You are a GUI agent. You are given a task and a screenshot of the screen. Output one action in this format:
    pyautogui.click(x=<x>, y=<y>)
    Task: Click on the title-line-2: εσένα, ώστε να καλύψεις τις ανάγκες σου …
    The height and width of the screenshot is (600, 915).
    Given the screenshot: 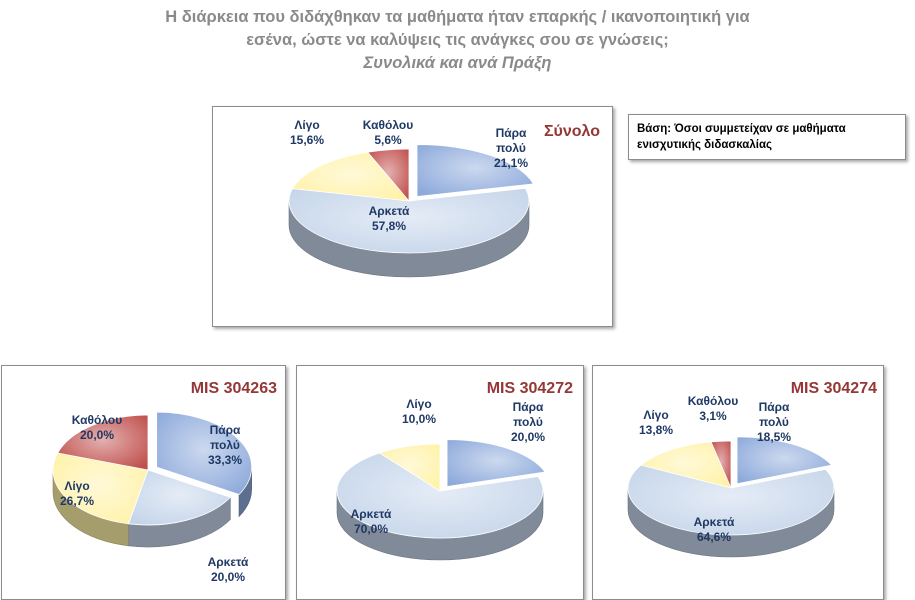 What is the action you would take?
    pyautogui.click(x=457, y=40)
    